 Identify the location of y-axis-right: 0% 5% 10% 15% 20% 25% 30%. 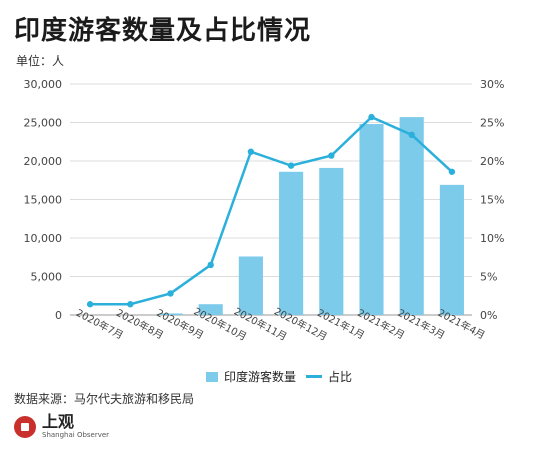
(492, 200).